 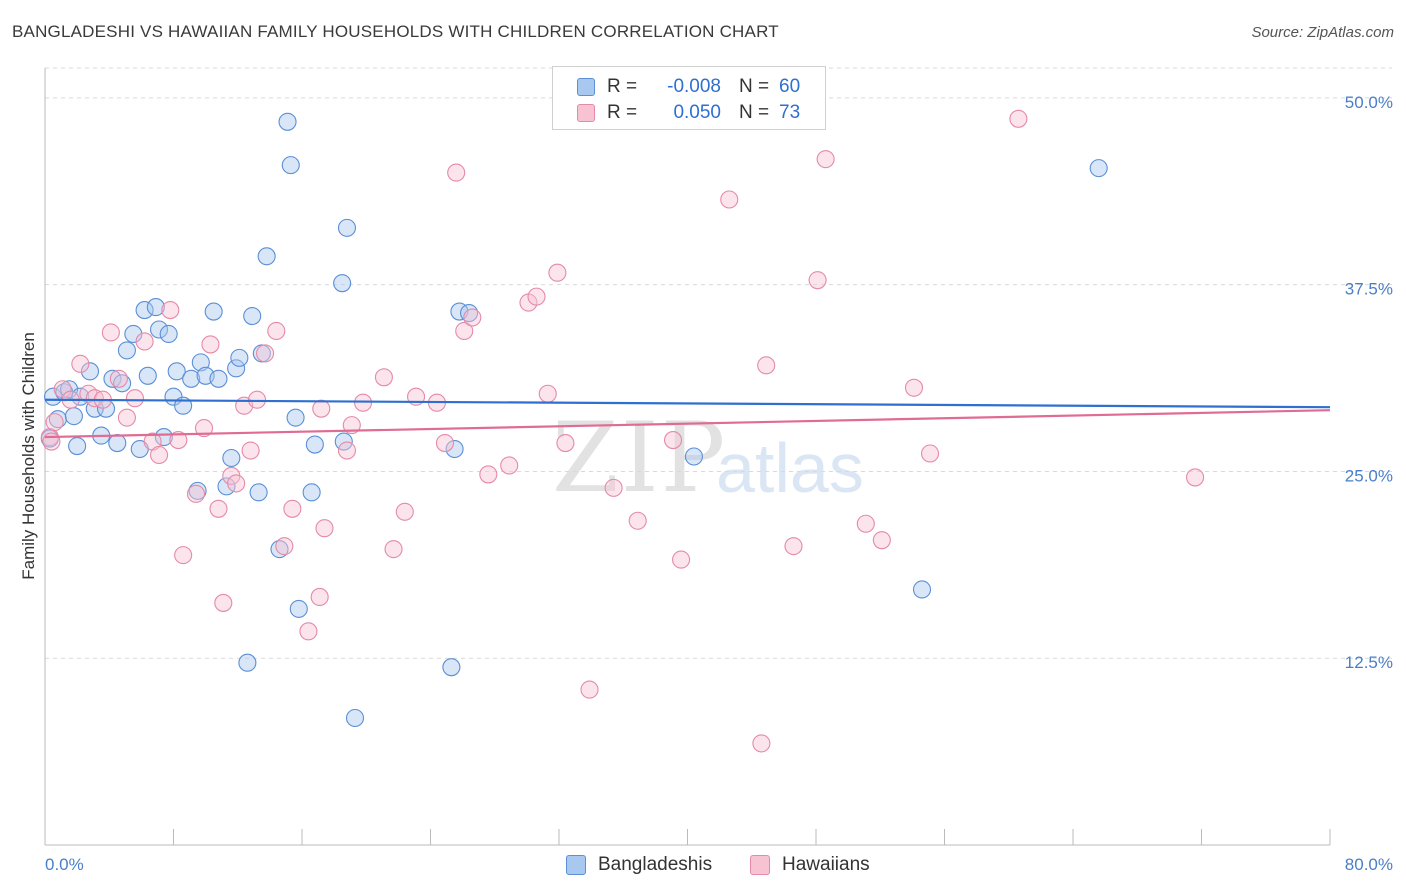 What do you see at coordinates (1369, 475) in the screenshot?
I see `y-tick-label: 25.0%` at bounding box center [1369, 475].